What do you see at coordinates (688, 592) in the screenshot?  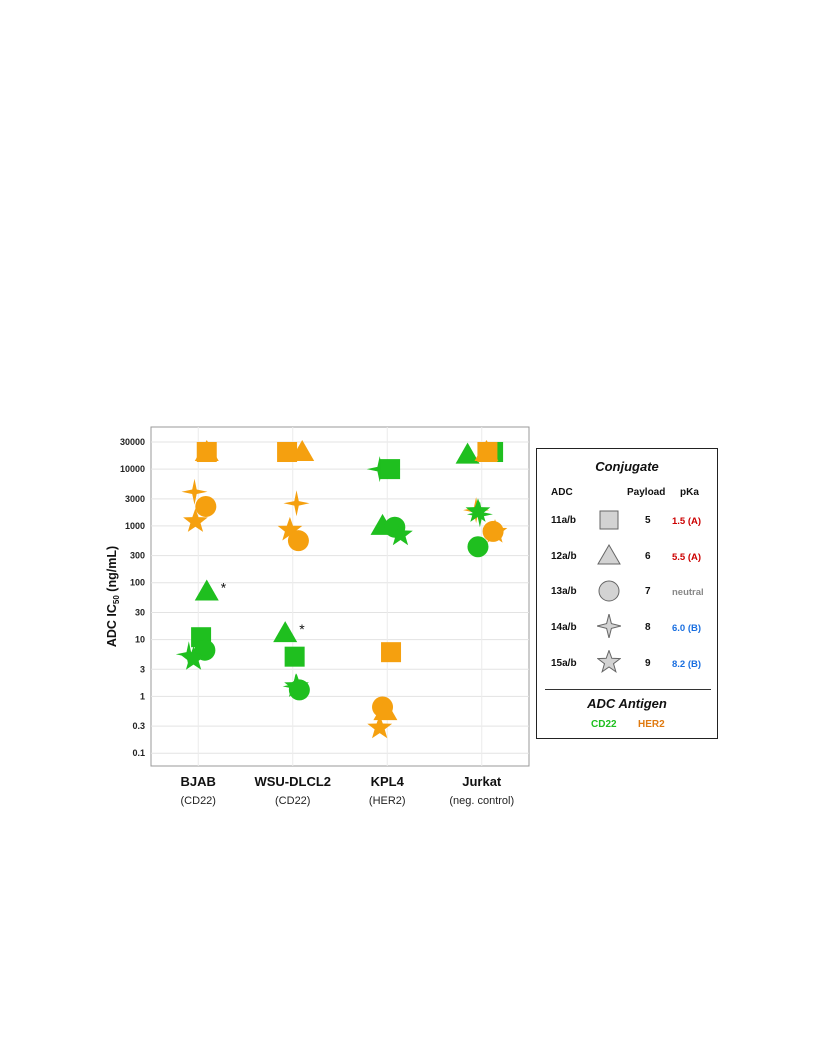 I see `legend-pka: neutral` at bounding box center [688, 592].